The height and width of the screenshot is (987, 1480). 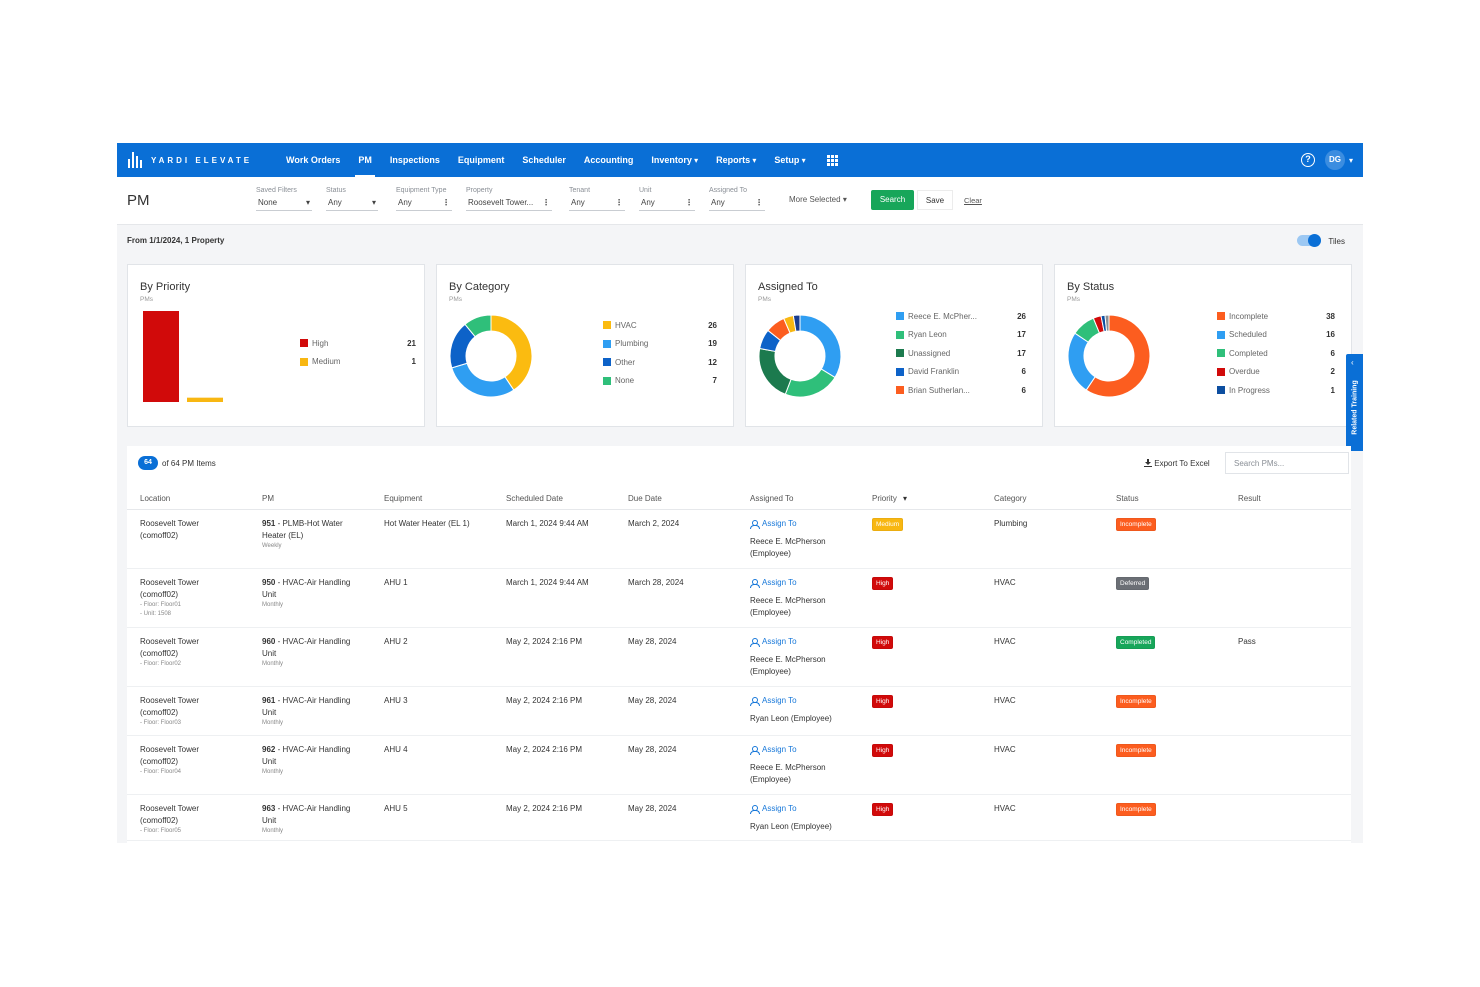 What do you see at coordinates (202, 160) in the screenshot?
I see `brand-logo: YARDI ELEVATE` at bounding box center [202, 160].